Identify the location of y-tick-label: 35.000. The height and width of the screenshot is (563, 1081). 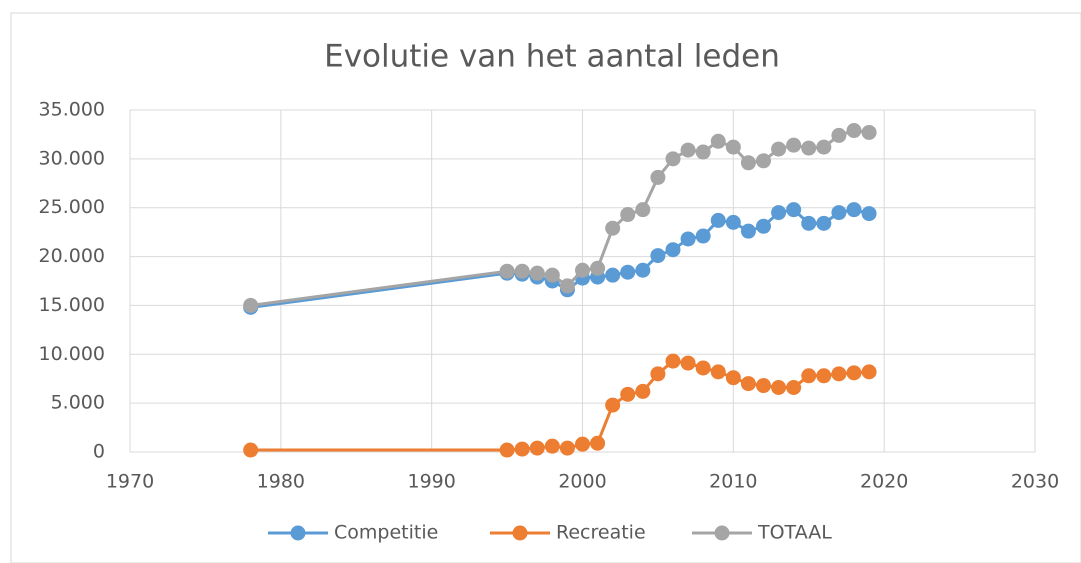
(72, 110).